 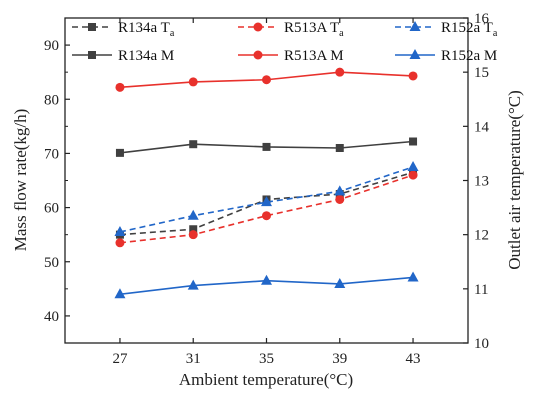 I want to click on legend-item: R513A M, so click(x=291, y=56).